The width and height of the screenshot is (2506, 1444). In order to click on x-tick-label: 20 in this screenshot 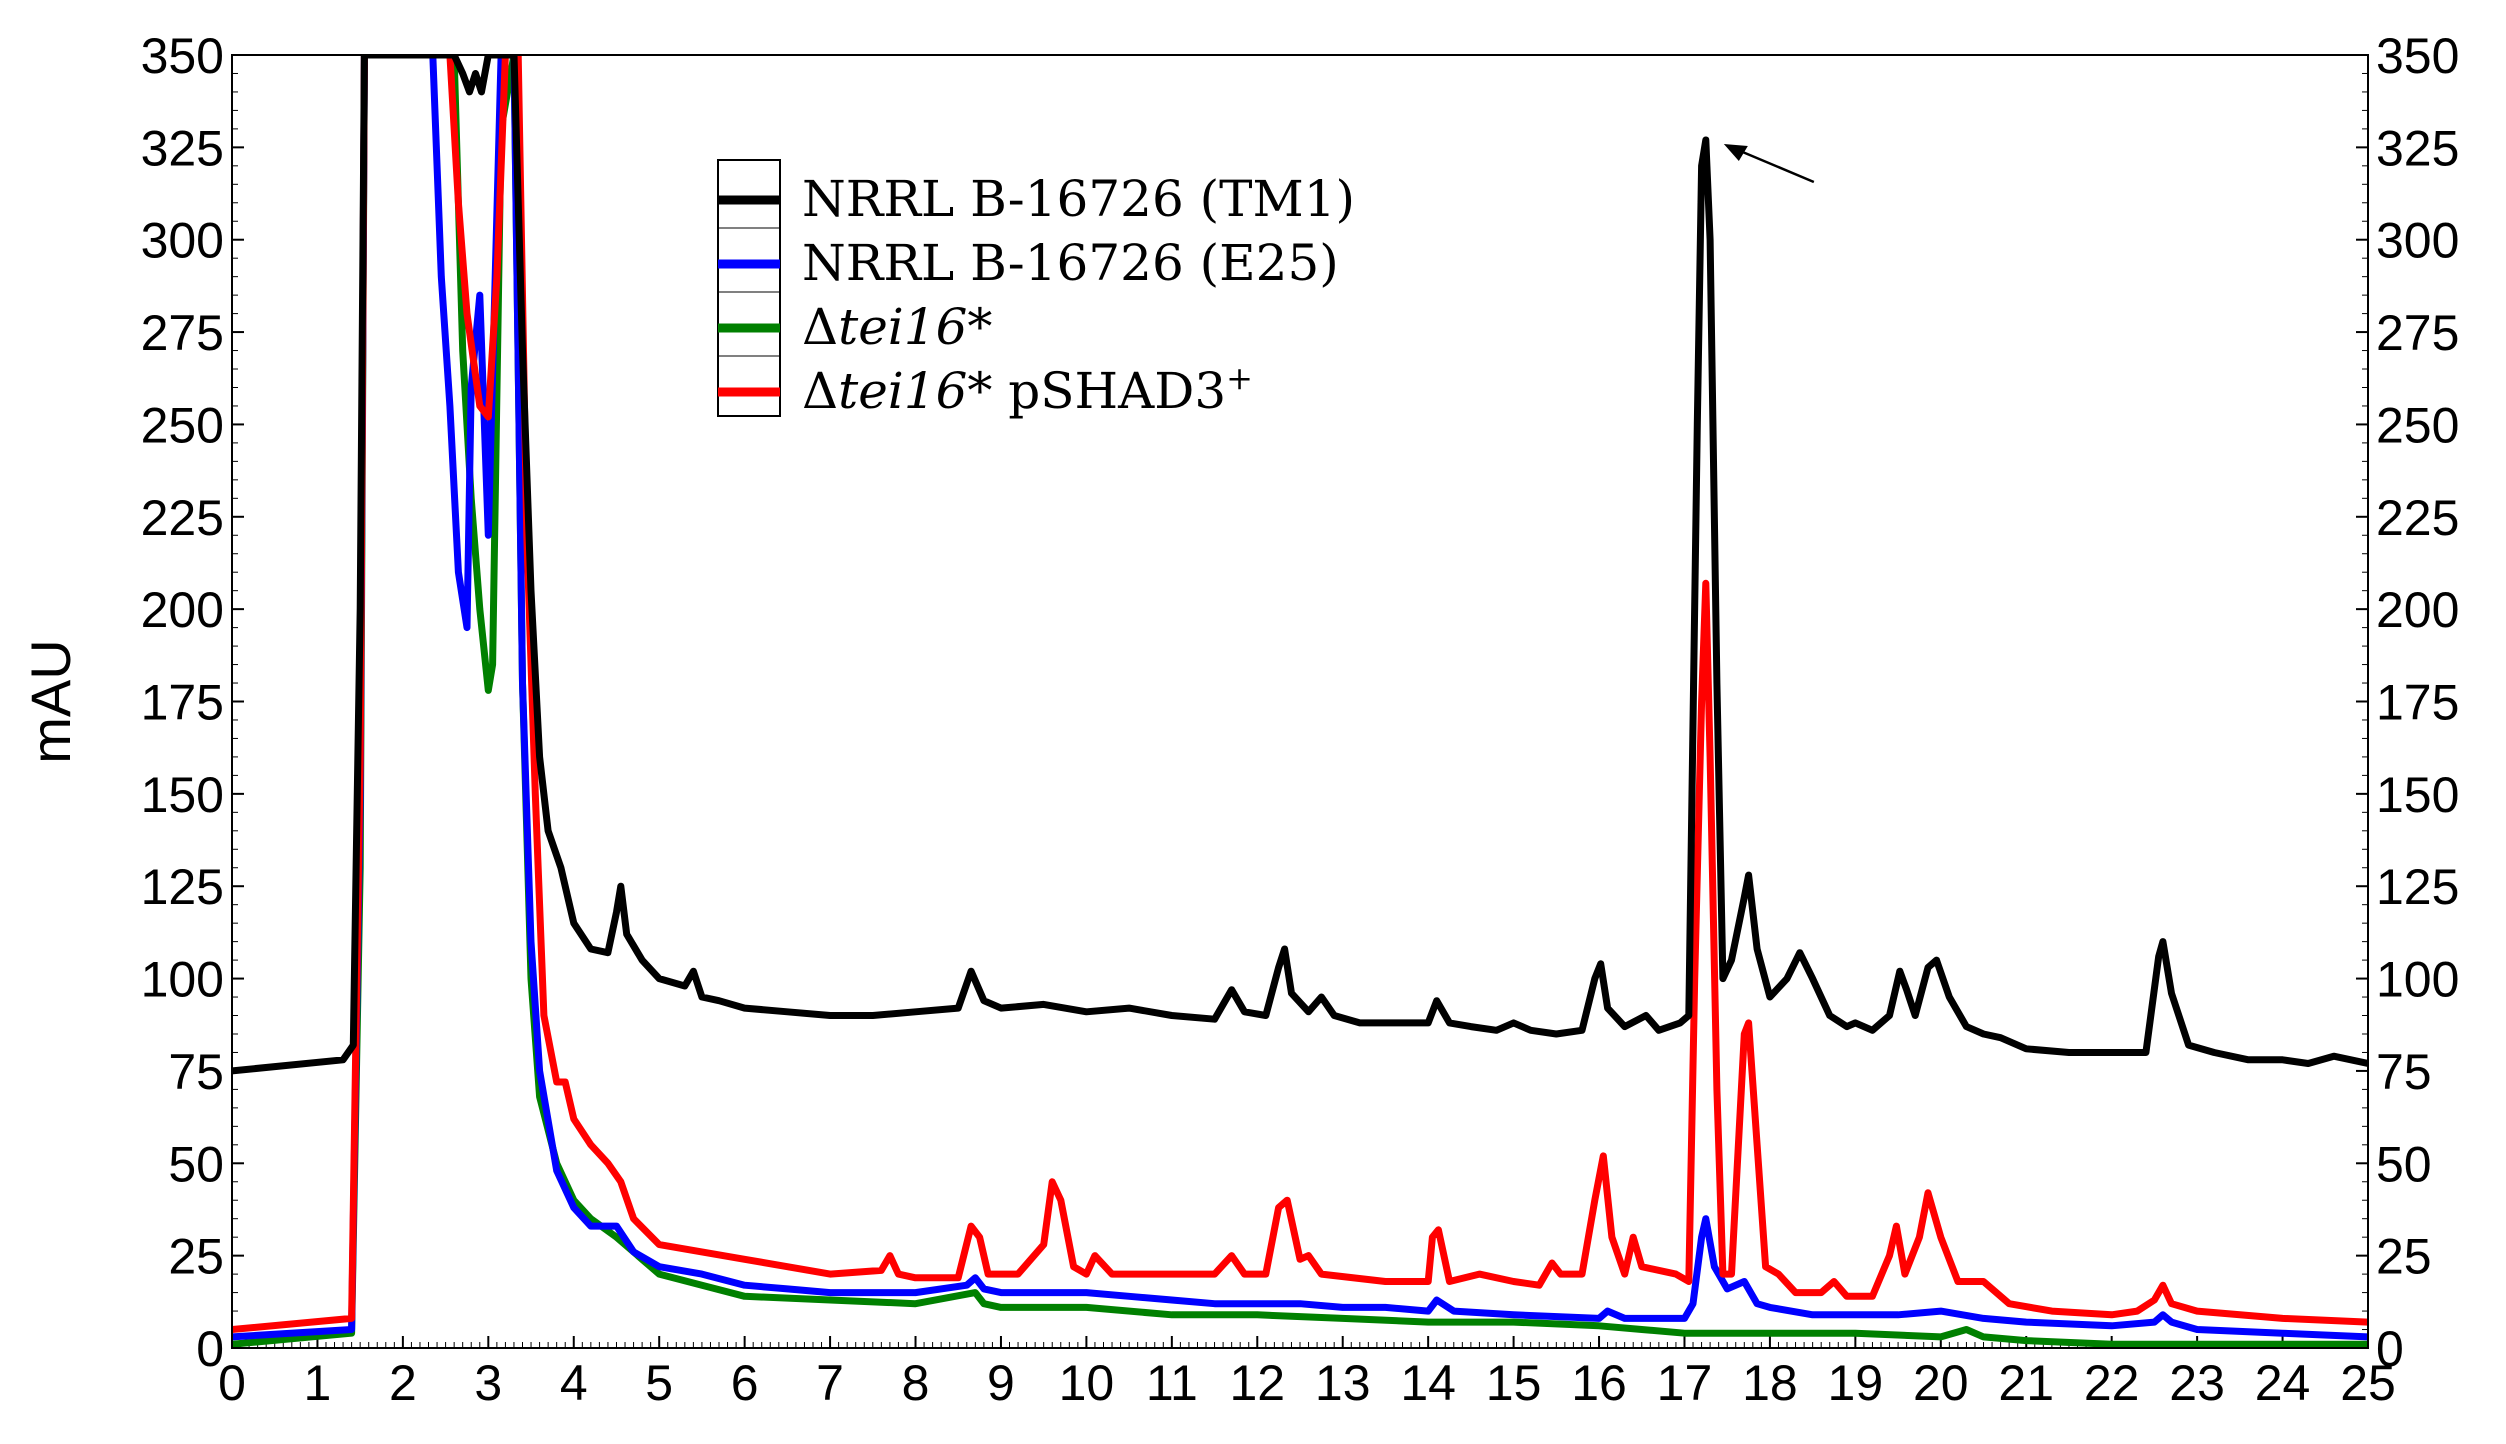, I will do `click(1941, 1383)`.